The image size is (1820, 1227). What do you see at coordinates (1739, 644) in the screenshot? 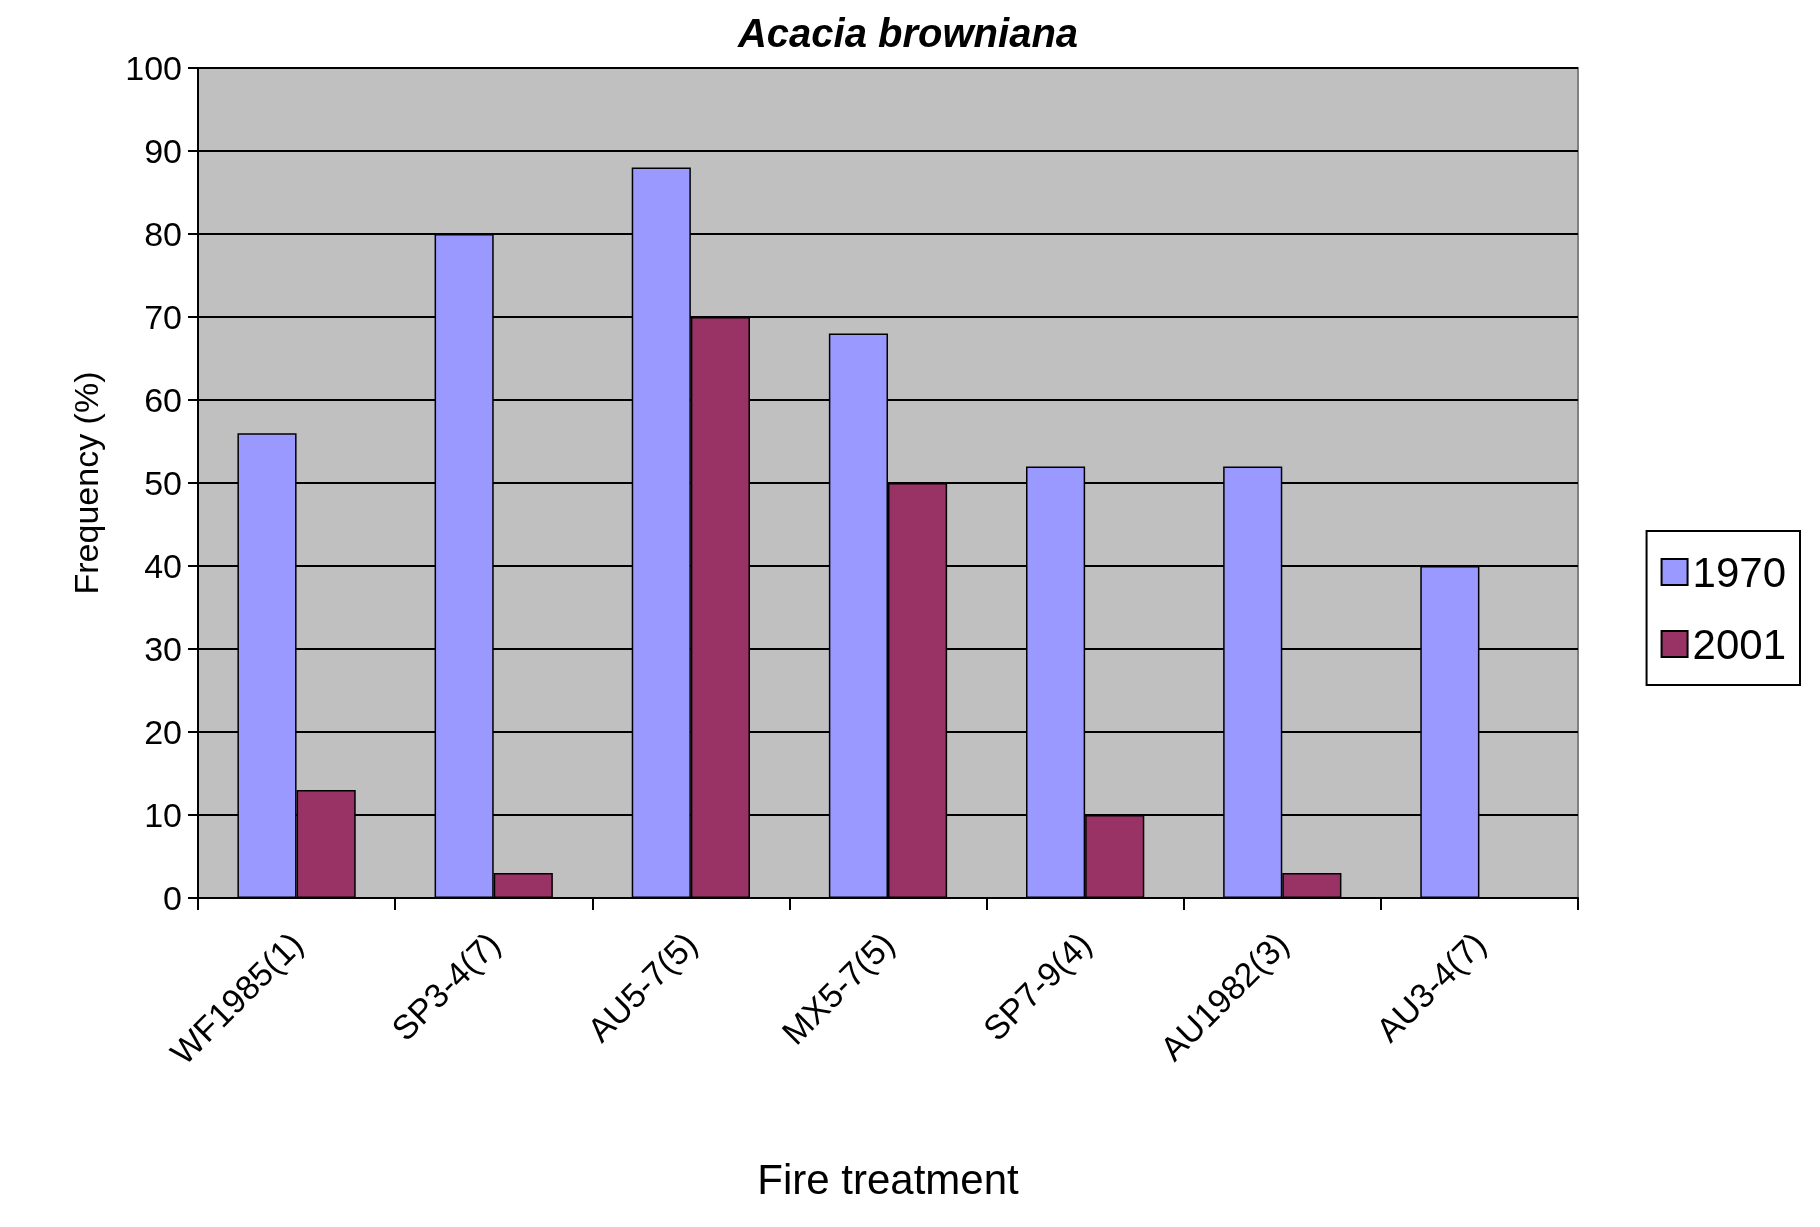
I see `legend-label: 2001` at bounding box center [1739, 644].